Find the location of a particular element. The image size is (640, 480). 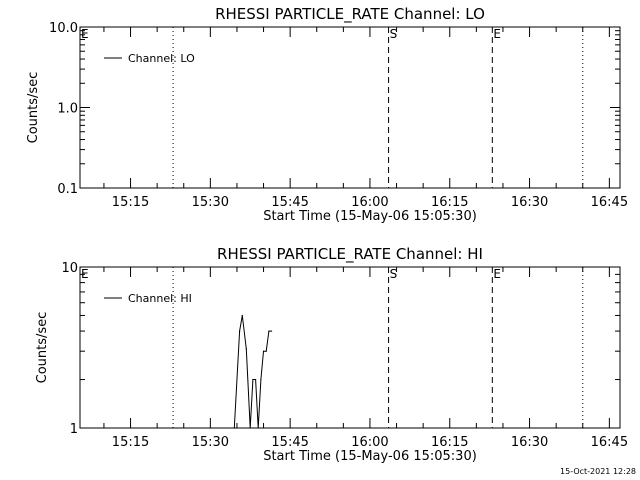

legend-entry: Channel: HI is located at coordinates (160, 298).